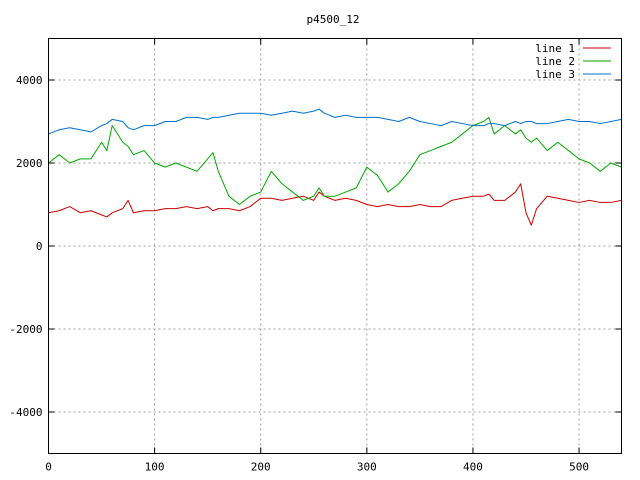 This screenshot has height=480, width=640. What do you see at coordinates (333, 19) in the screenshot?
I see `chart-title: p4500_12` at bounding box center [333, 19].